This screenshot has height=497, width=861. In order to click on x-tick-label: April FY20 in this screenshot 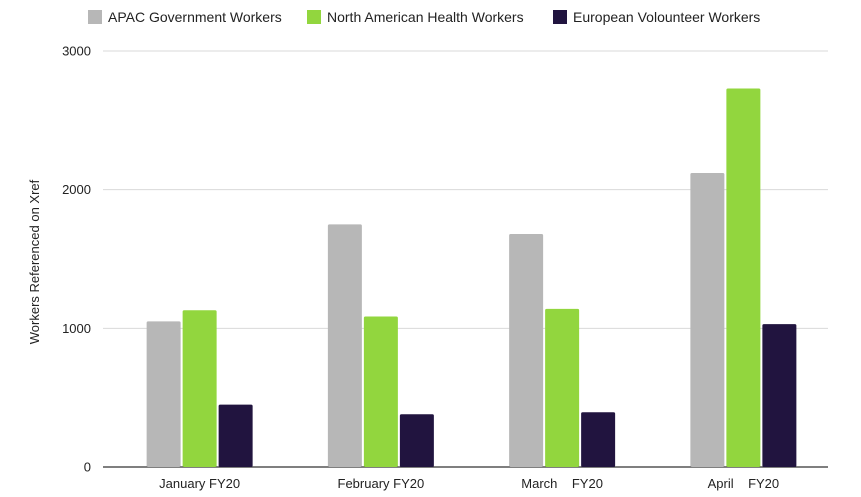, I will do `click(744, 483)`.